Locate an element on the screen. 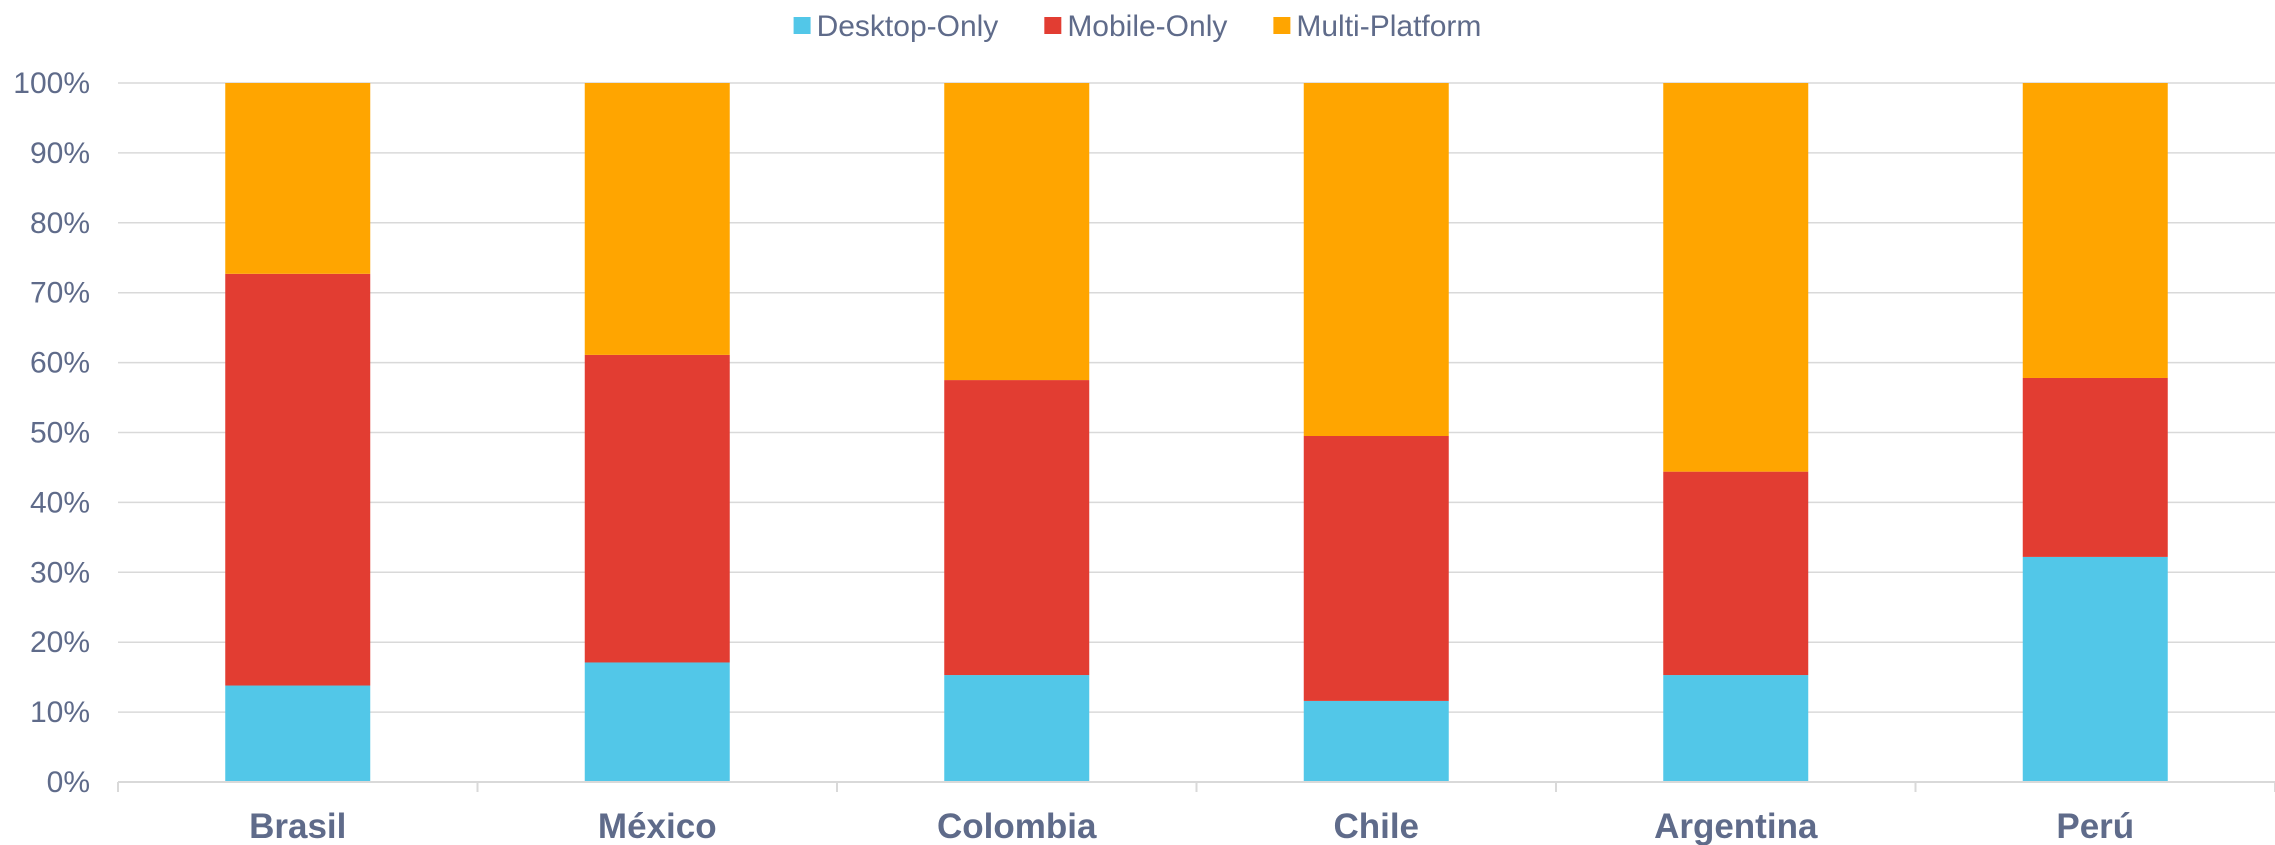  y-tick-label: 30% is located at coordinates (60, 572).